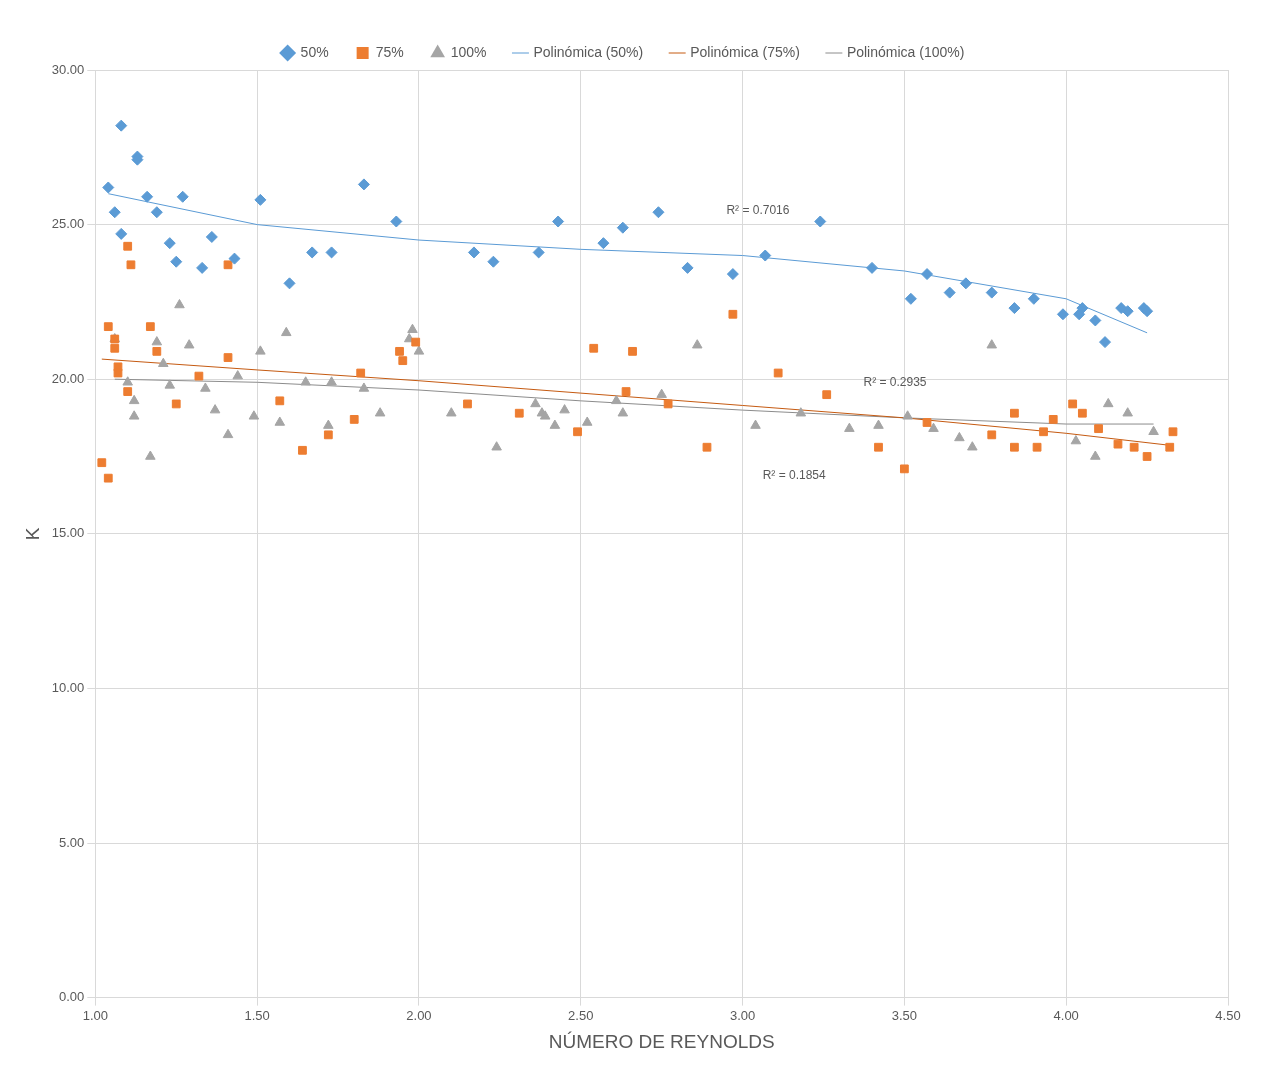 Image resolution: width=1267 pixels, height=1080 pixels. Describe the element at coordinates (758, 210) in the screenshot. I see `annotation: R² = 0.7016` at that location.